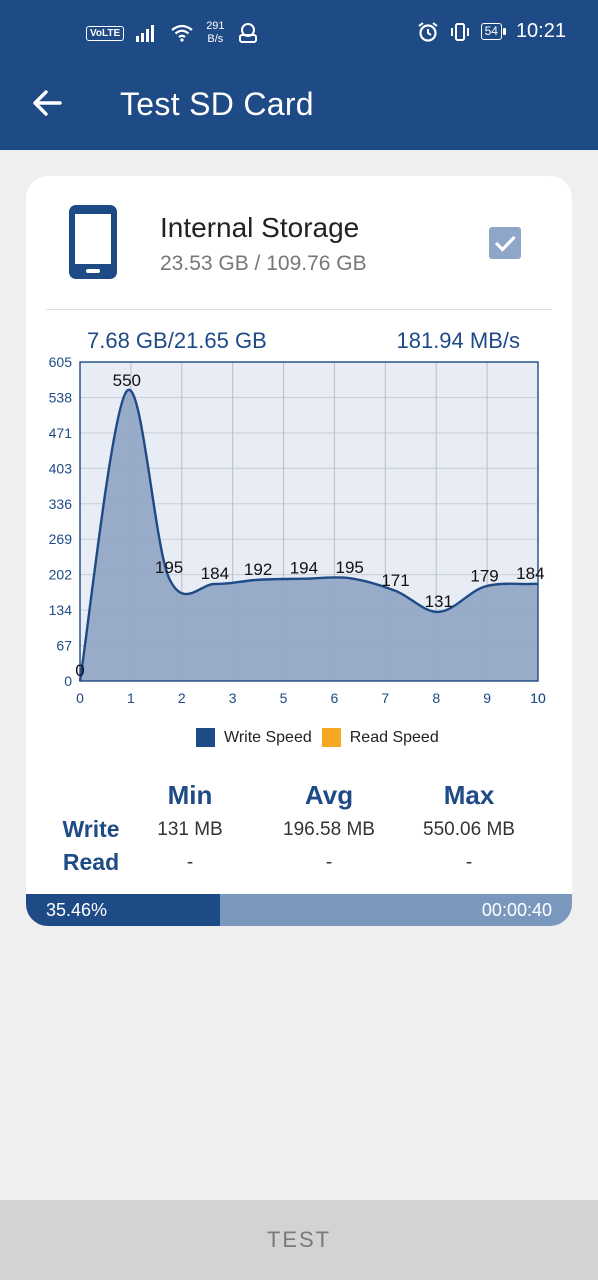 Image resolution: width=598 pixels, height=1280 pixels. I want to click on page-title: Test SD Card, so click(217, 104).